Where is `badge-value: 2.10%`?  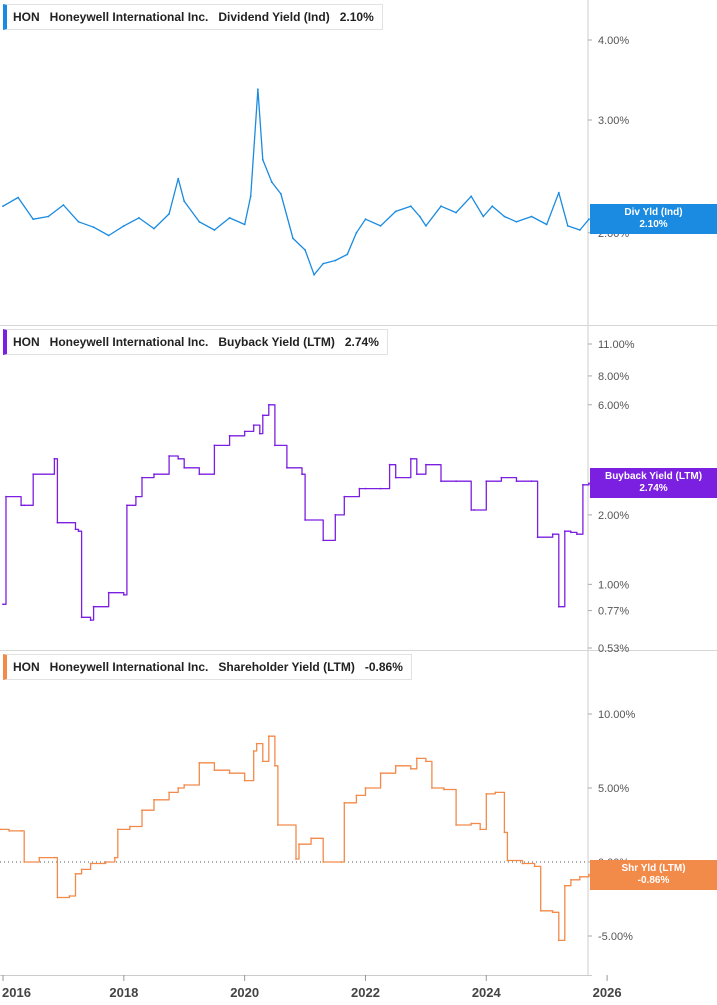
badge-value: 2.10% is located at coordinates (653, 224).